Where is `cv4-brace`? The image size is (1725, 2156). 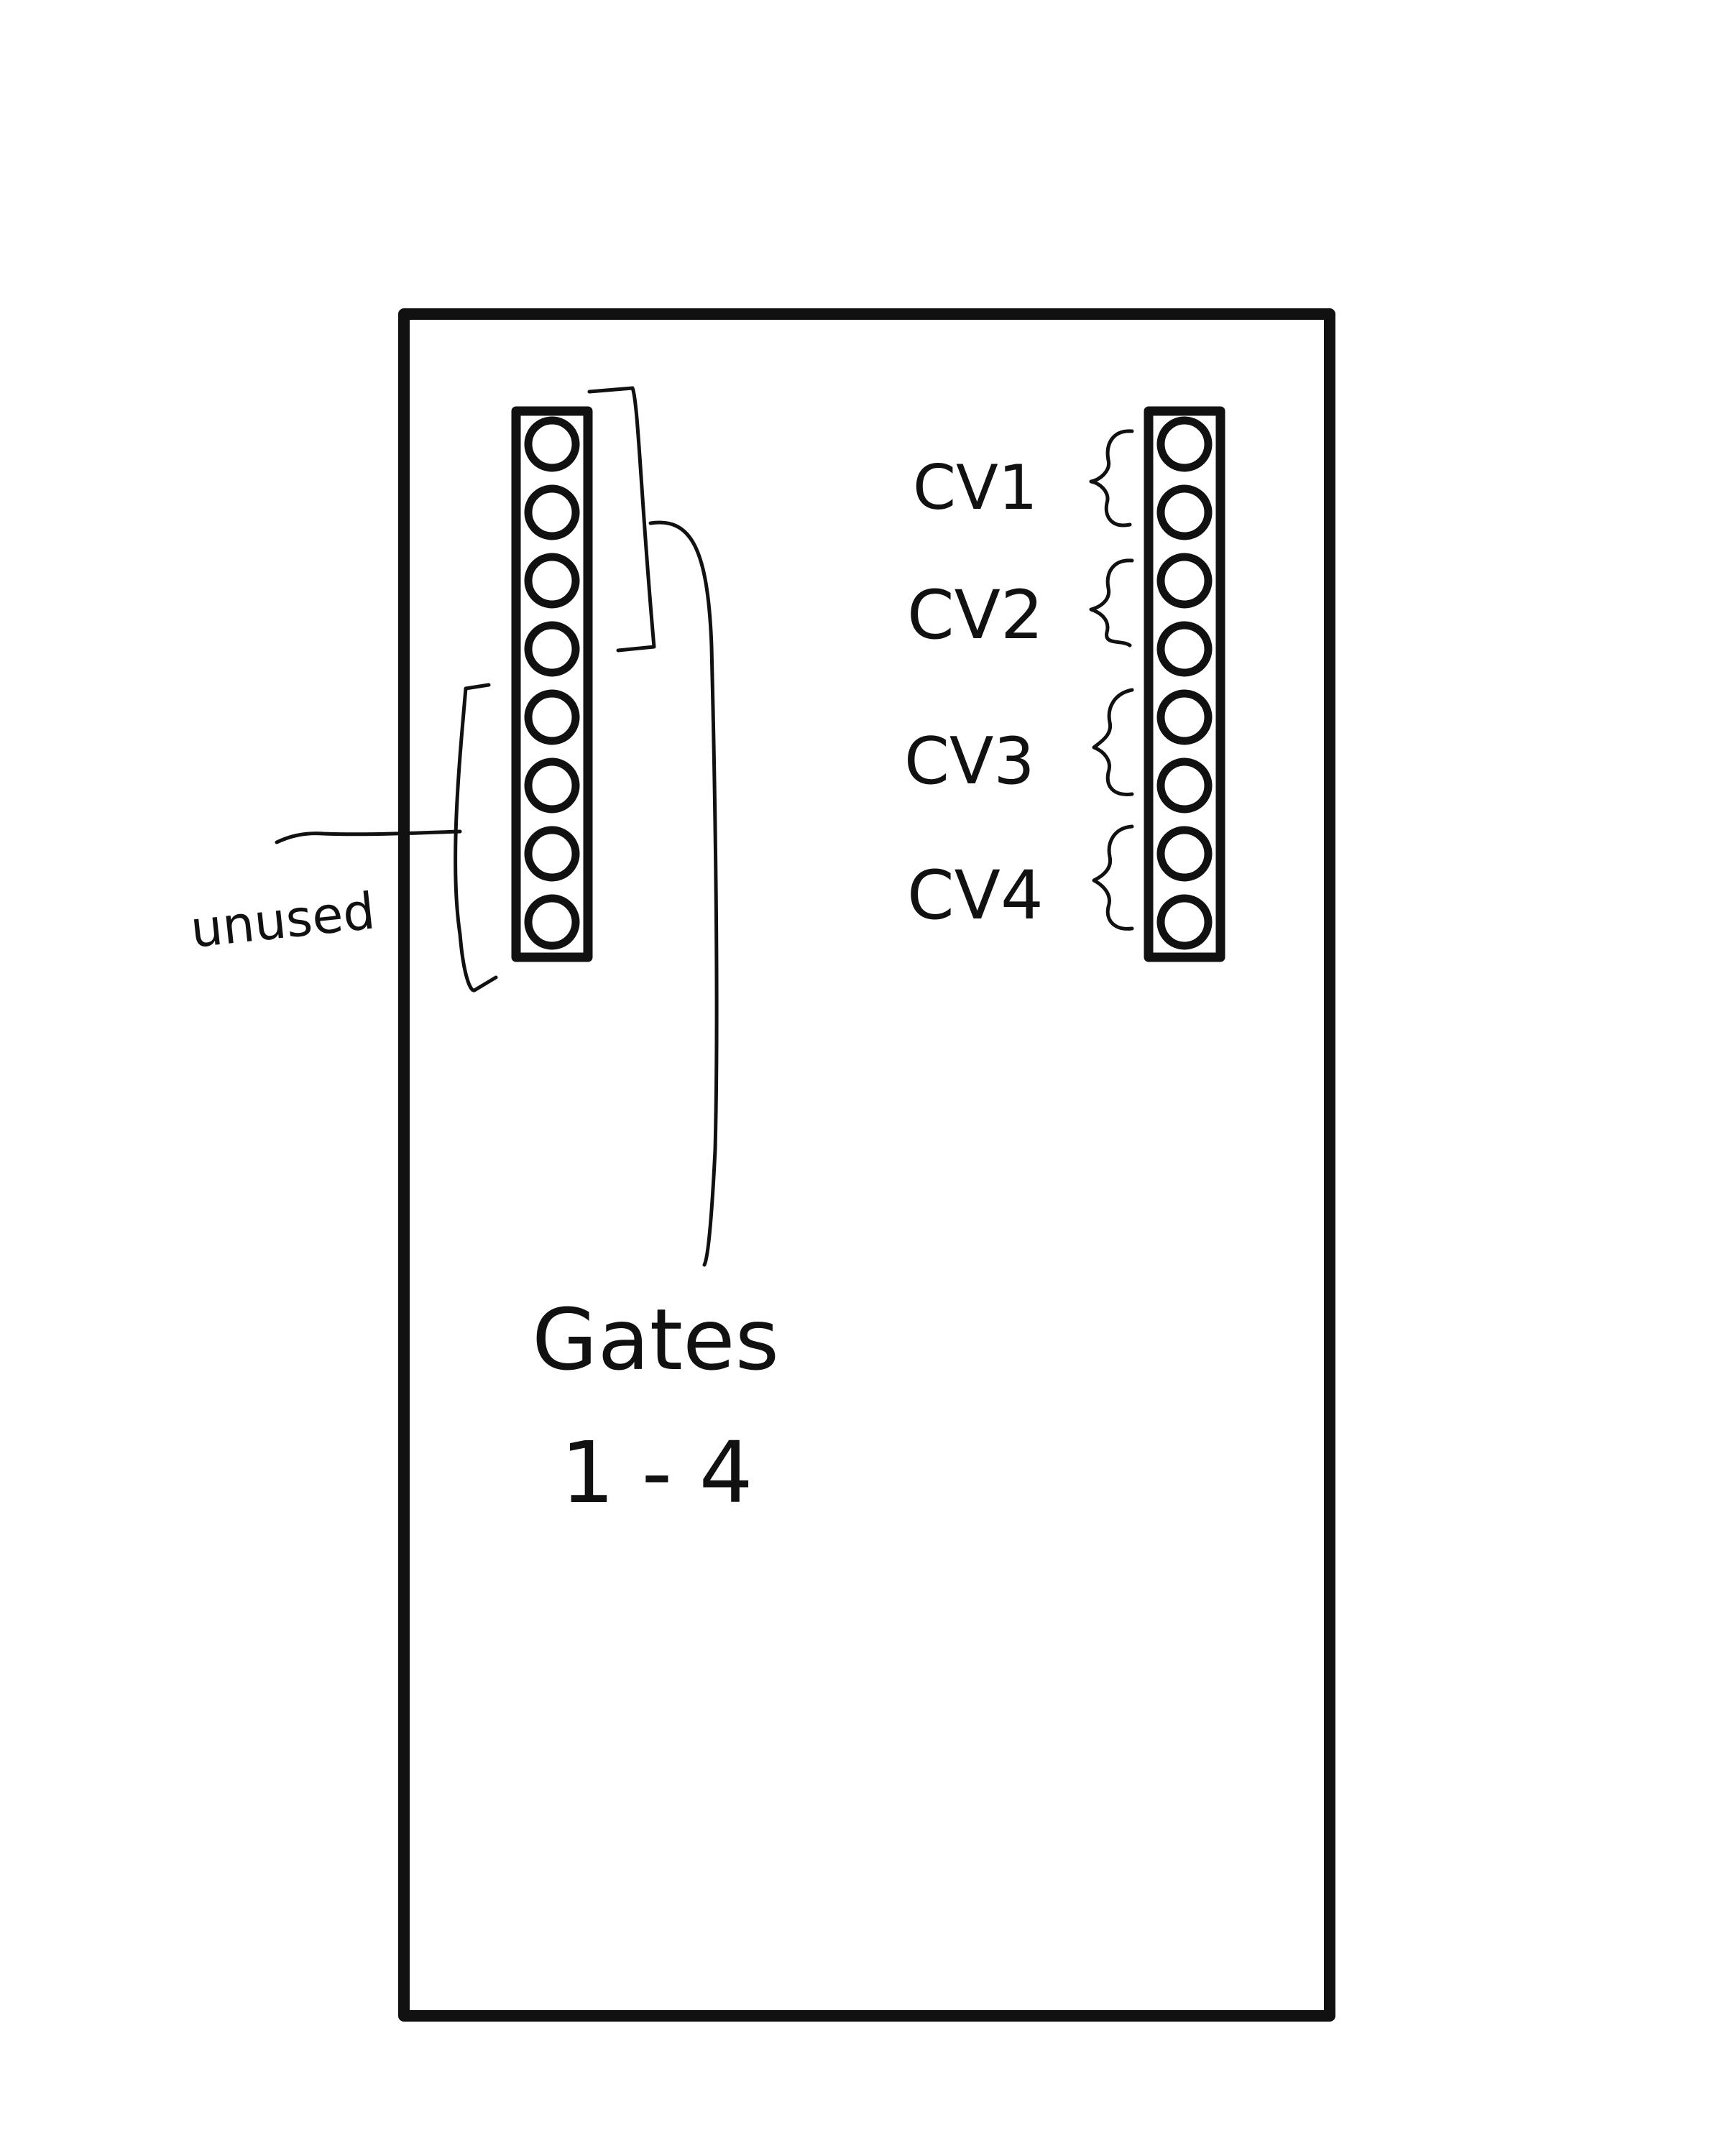
cv4-brace is located at coordinates (1113, 877).